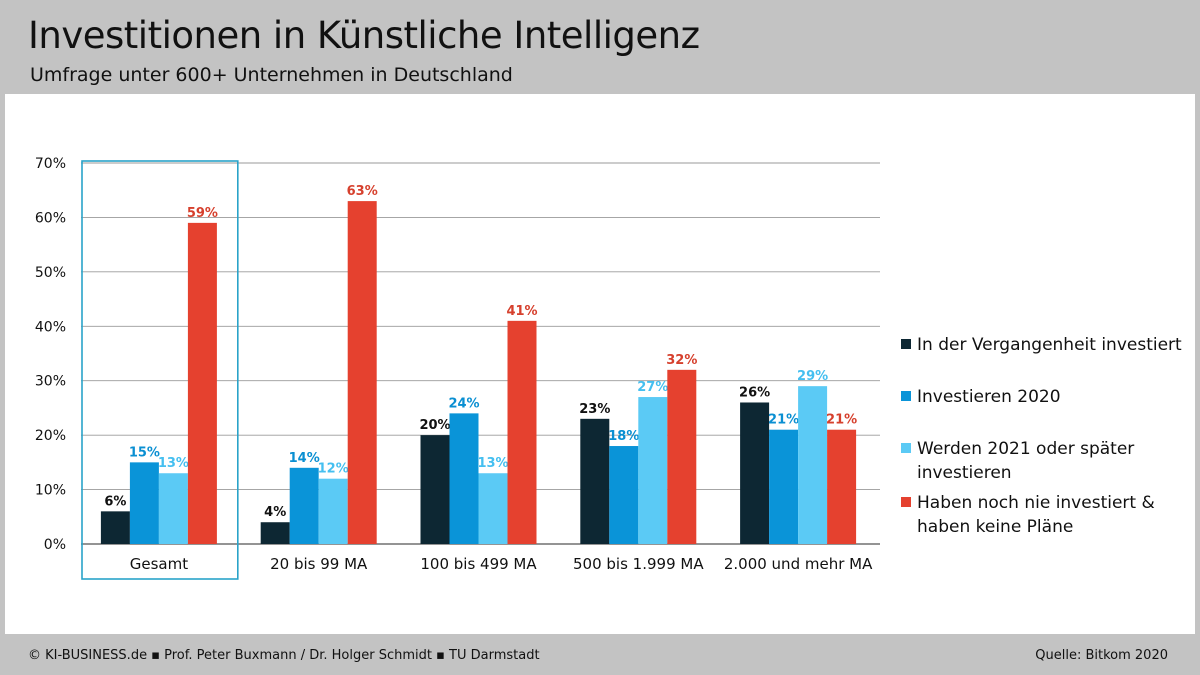 The height and width of the screenshot is (675, 1200). Describe the element at coordinates (319, 564) in the screenshot. I see `x-tick-label: 20 bis 99 MA` at that location.